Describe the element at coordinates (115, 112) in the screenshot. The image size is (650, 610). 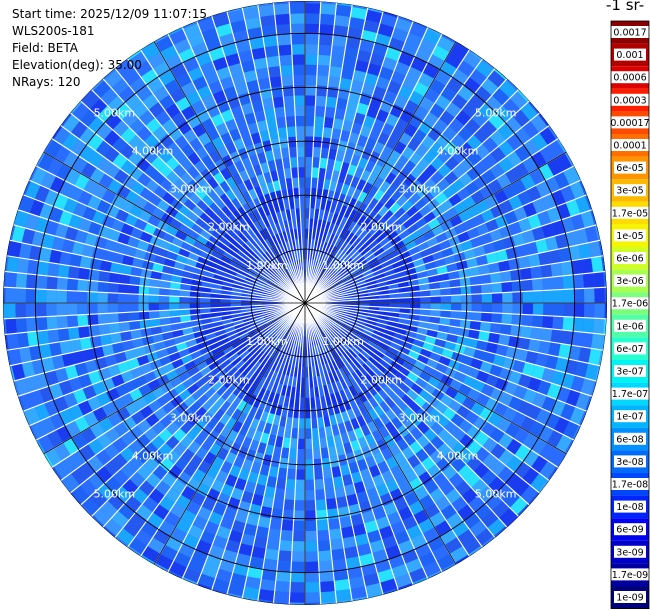
I see `range-label: 5.00km` at that location.